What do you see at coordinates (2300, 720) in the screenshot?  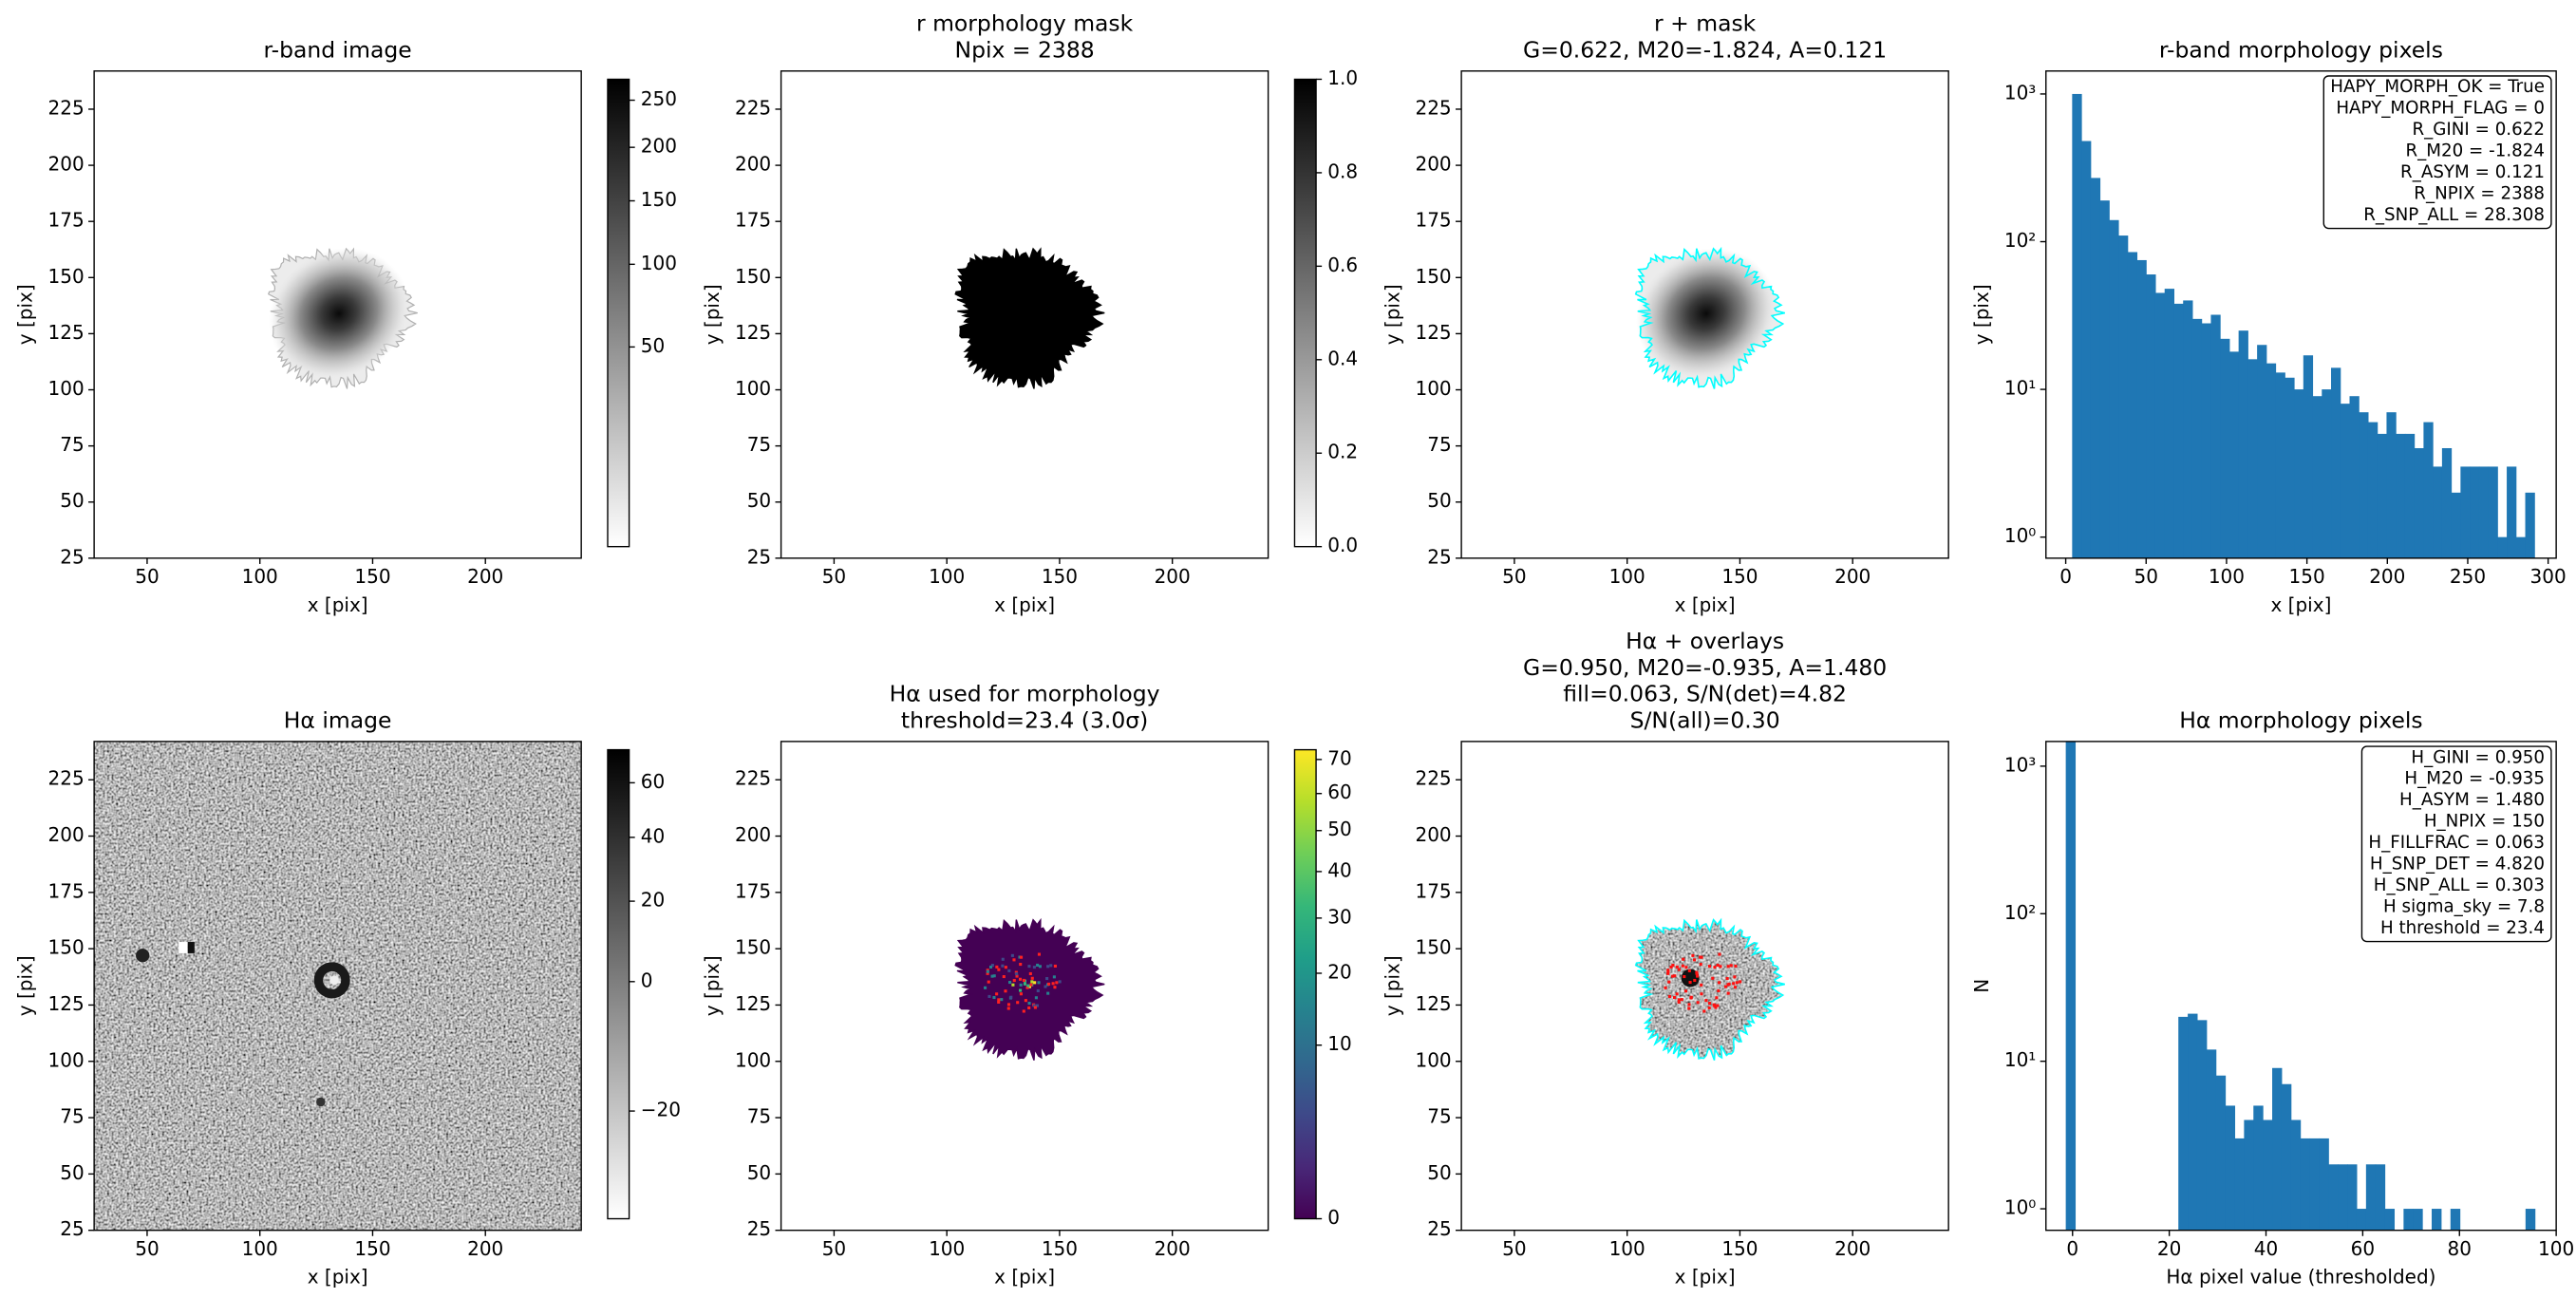 I see `panel-title: Hα morphology pixels` at bounding box center [2300, 720].